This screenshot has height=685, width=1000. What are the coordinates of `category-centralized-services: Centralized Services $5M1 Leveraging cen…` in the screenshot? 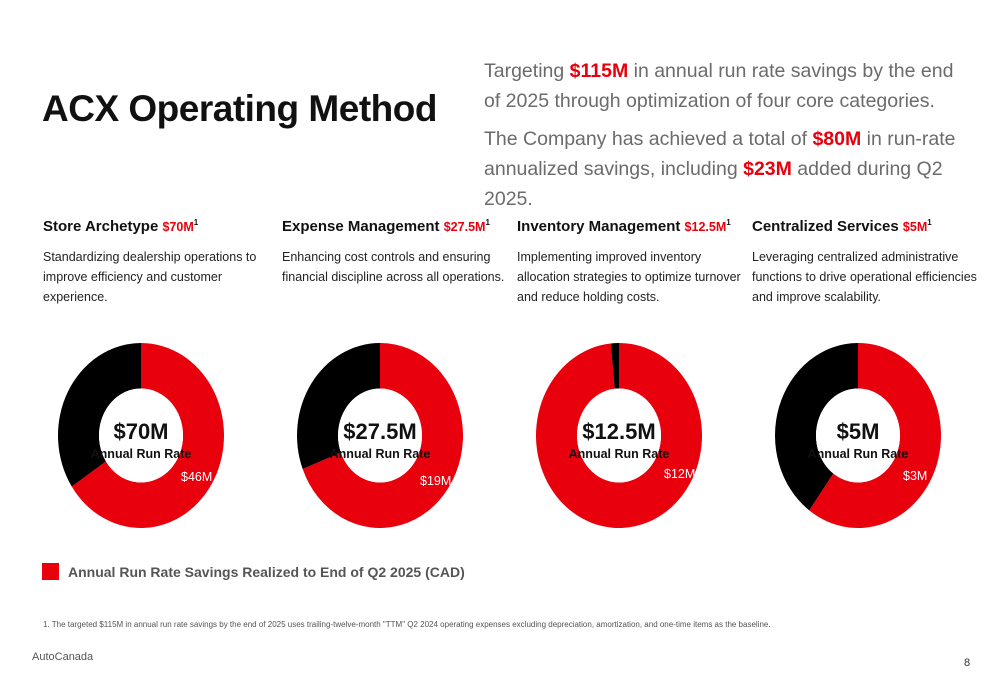 It's located at (865, 262).